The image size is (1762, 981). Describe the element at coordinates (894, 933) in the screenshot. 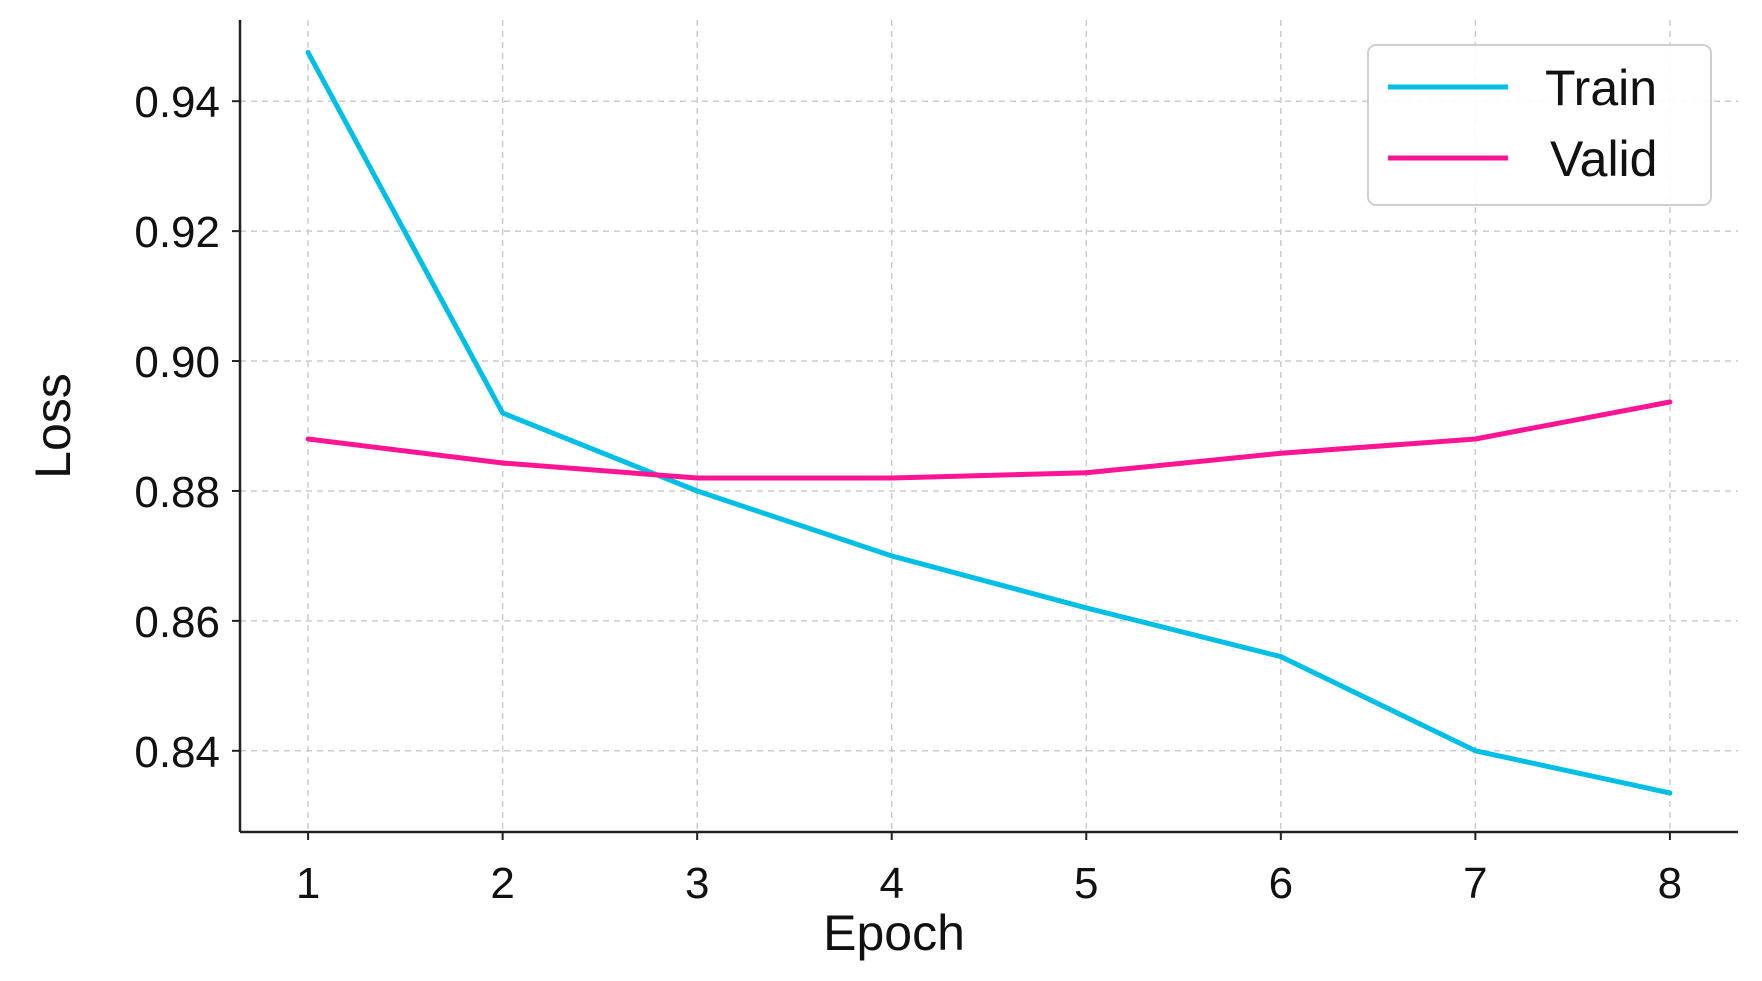

I see `x-axis-label: Epoch` at that location.